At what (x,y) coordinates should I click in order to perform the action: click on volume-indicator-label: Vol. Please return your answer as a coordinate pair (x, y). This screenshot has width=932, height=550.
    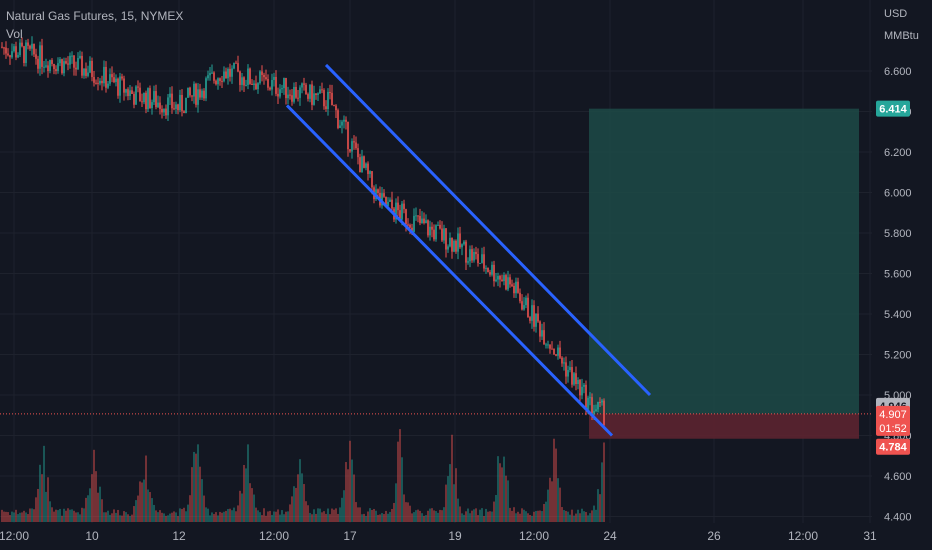
    Looking at the image, I should click on (14, 34).